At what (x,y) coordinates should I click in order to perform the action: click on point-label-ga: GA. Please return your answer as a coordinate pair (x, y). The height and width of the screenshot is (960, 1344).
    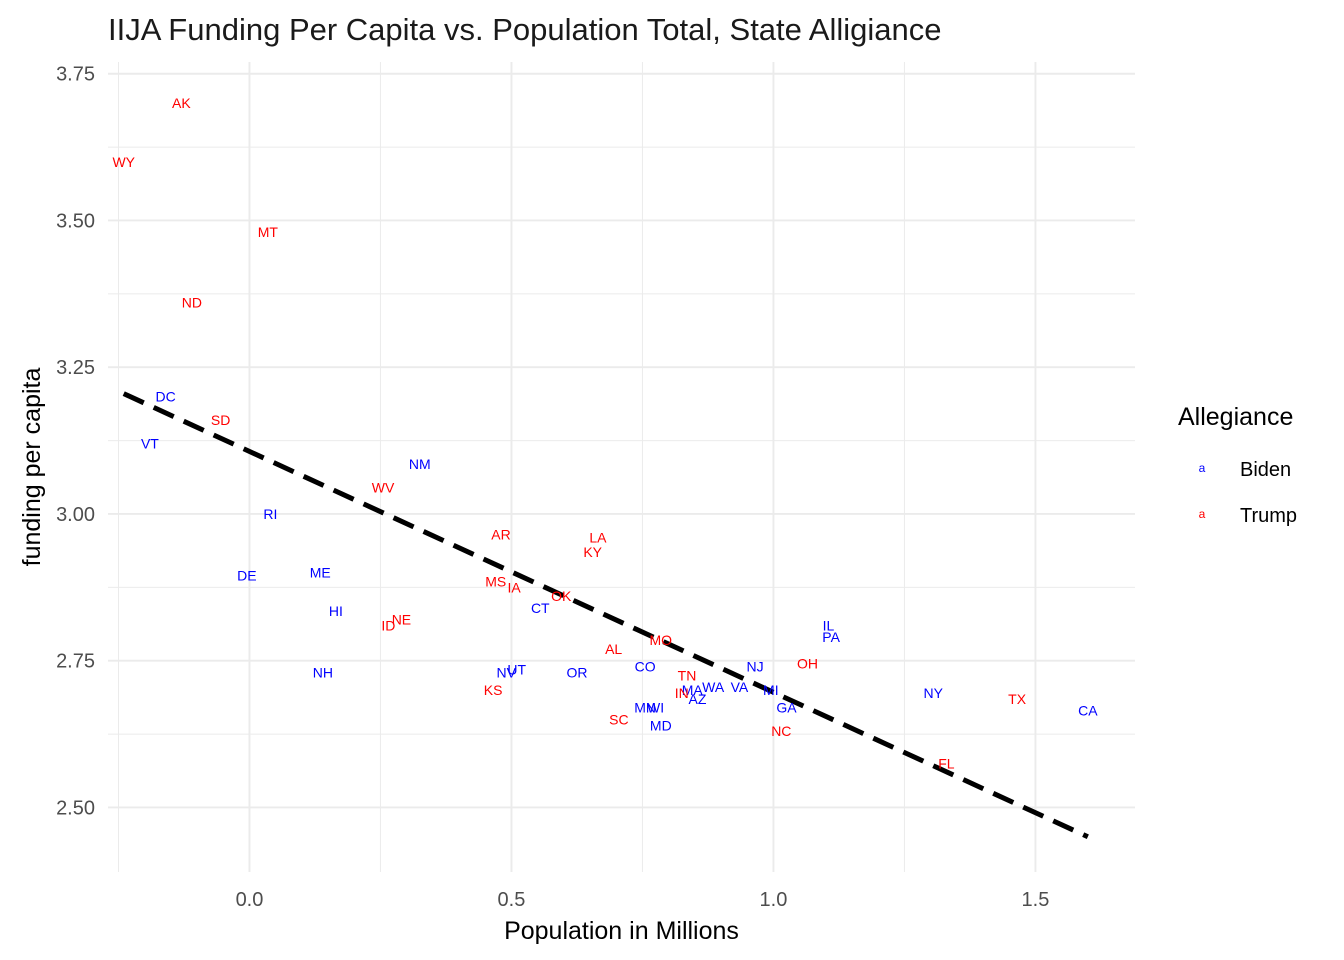
    Looking at the image, I should click on (786, 708).